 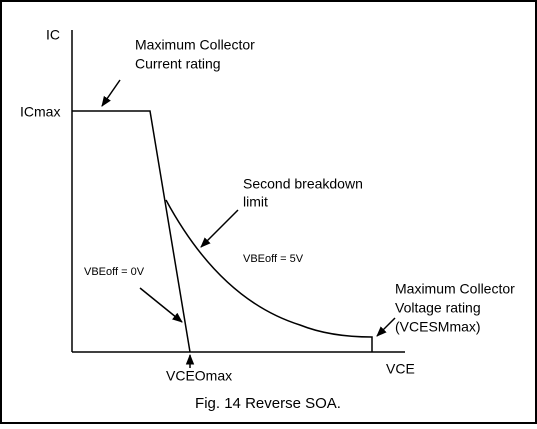 What do you see at coordinates (400, 369) in the screenshot?
I see `x-label: VCE` at bounding box center [400, 369].